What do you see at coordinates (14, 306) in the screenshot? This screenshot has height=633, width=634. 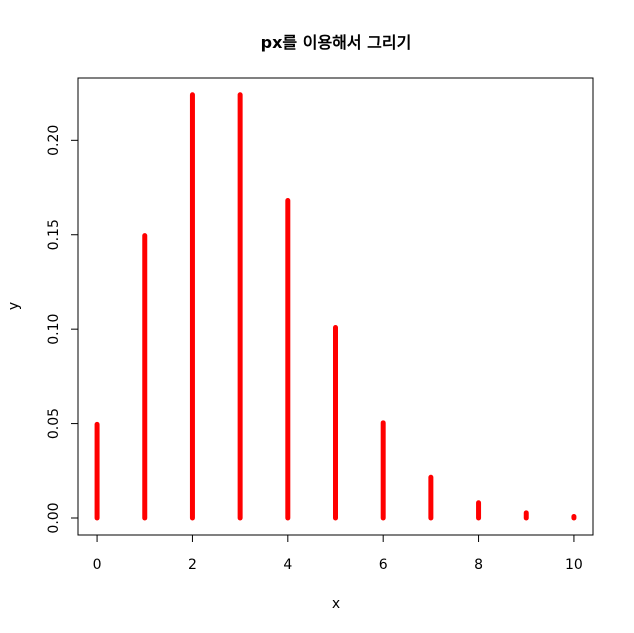 I see `y-axis-label: y` at bounding box center [14, 306].